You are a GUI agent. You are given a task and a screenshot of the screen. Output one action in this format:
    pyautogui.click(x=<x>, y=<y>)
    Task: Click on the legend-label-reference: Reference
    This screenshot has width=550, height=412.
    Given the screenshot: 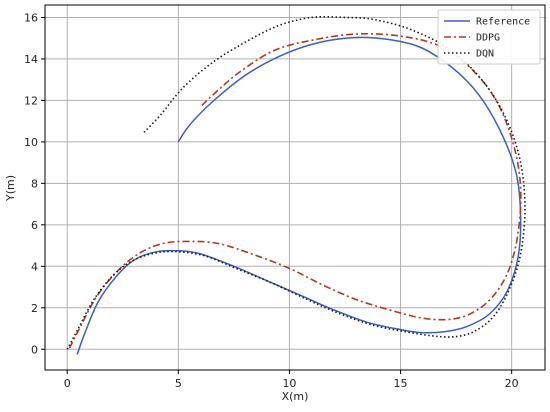 What is the action you would take?
    pyautogui.click(x=503, y=22)
    